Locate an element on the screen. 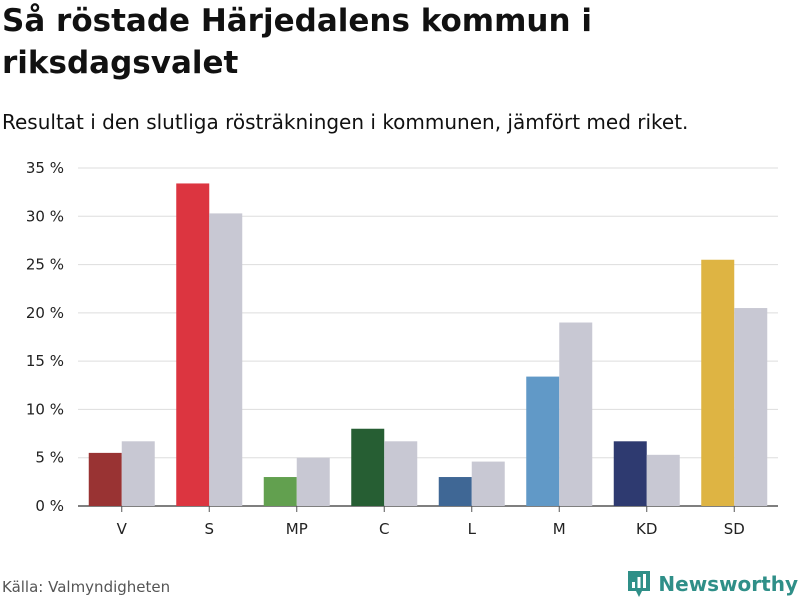 This screenshot has width=800, height=600. x-category-label: L is located at coordinates (472, 529).